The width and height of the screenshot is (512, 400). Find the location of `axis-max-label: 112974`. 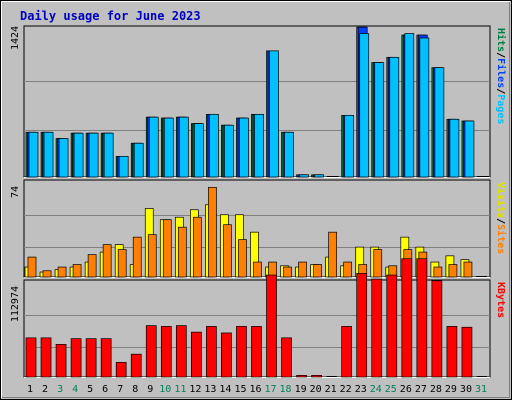

axis-max-label: 112974 is located at coordinates (15, 304).